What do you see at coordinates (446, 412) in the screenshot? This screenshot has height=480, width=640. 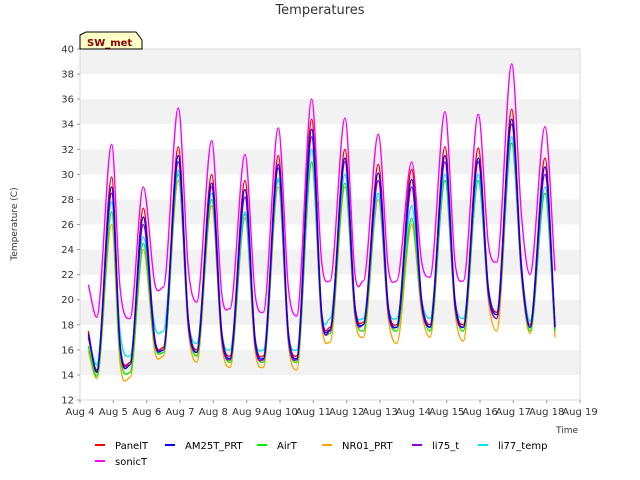 I see `x-tick-label: Aug 15` at bounding box center [446, 412].